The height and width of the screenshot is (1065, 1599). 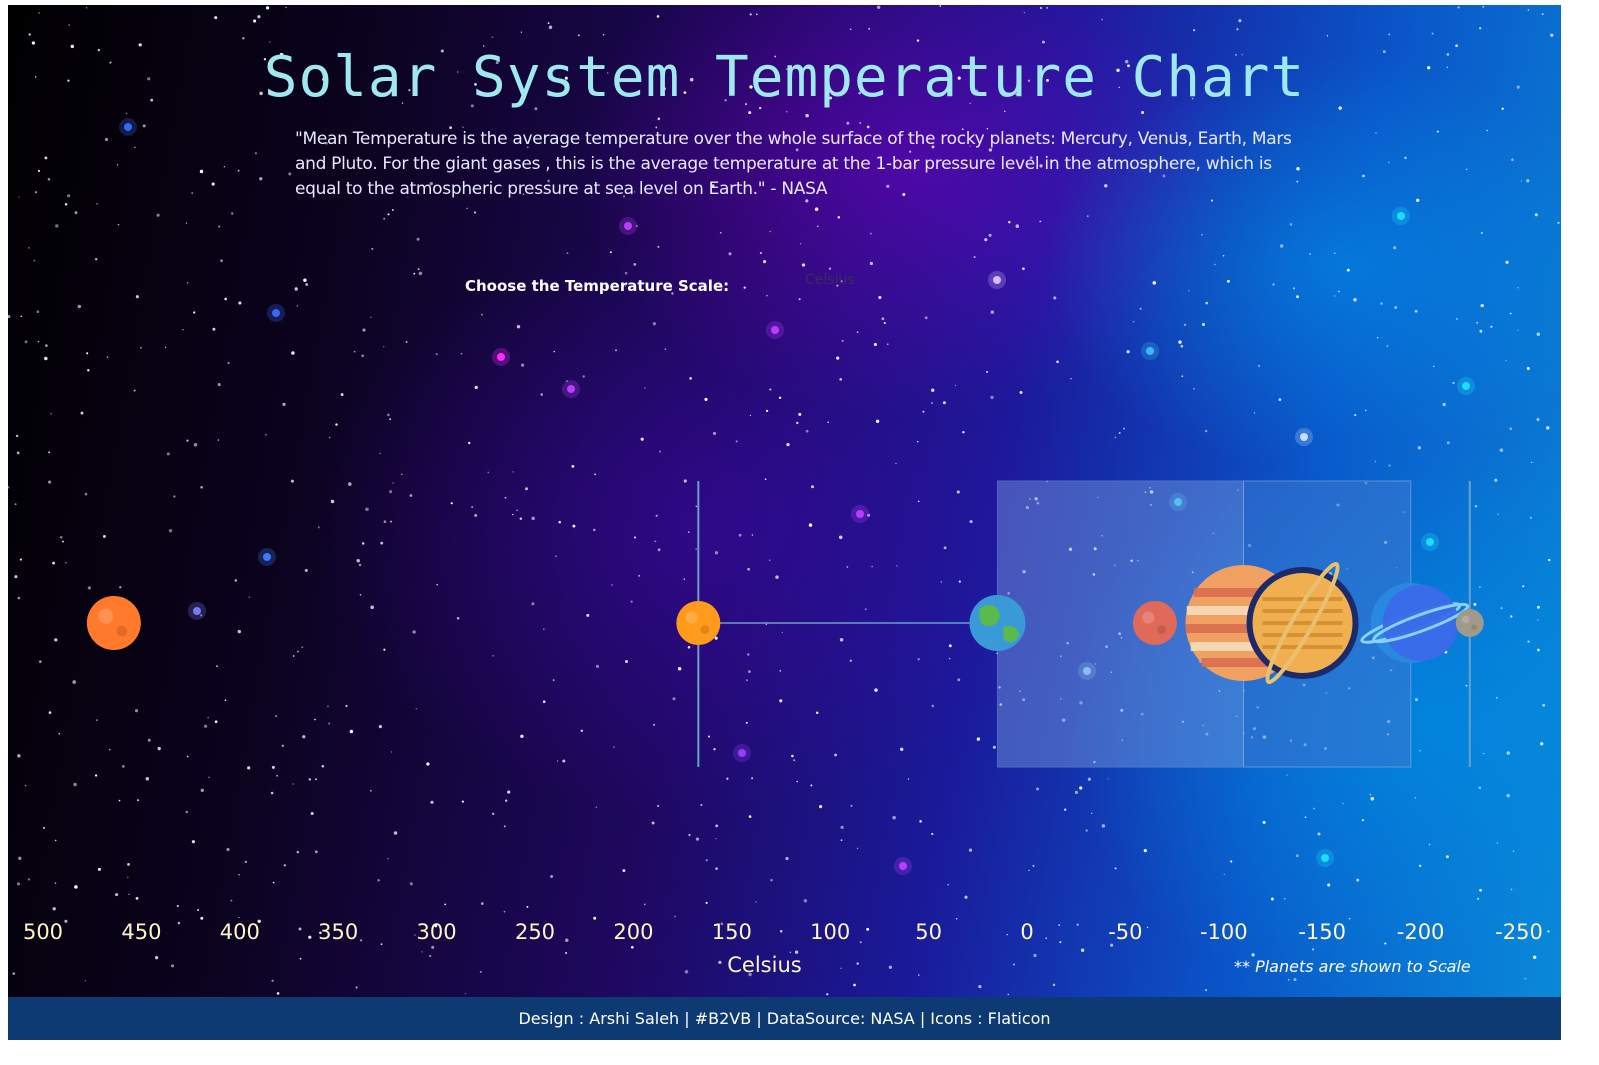 I want to click on mercury-body, so click(x=698, y=623).